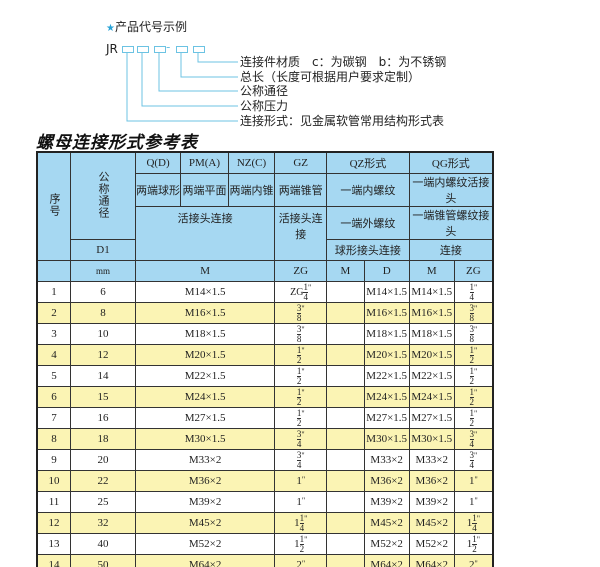 The height and width of the screenshot is (567, 600). I want to click on cell-qz-d: M45×2, so click(386, 523).